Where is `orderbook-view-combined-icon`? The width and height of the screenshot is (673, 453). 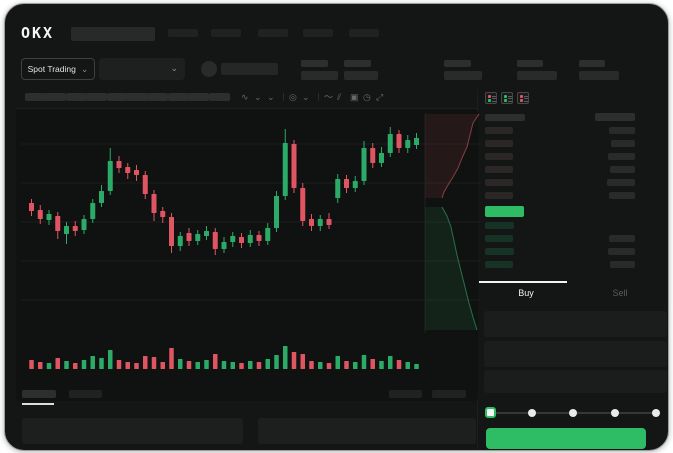 orderbook-view-combined-icon is located at coordinates (491, 98).